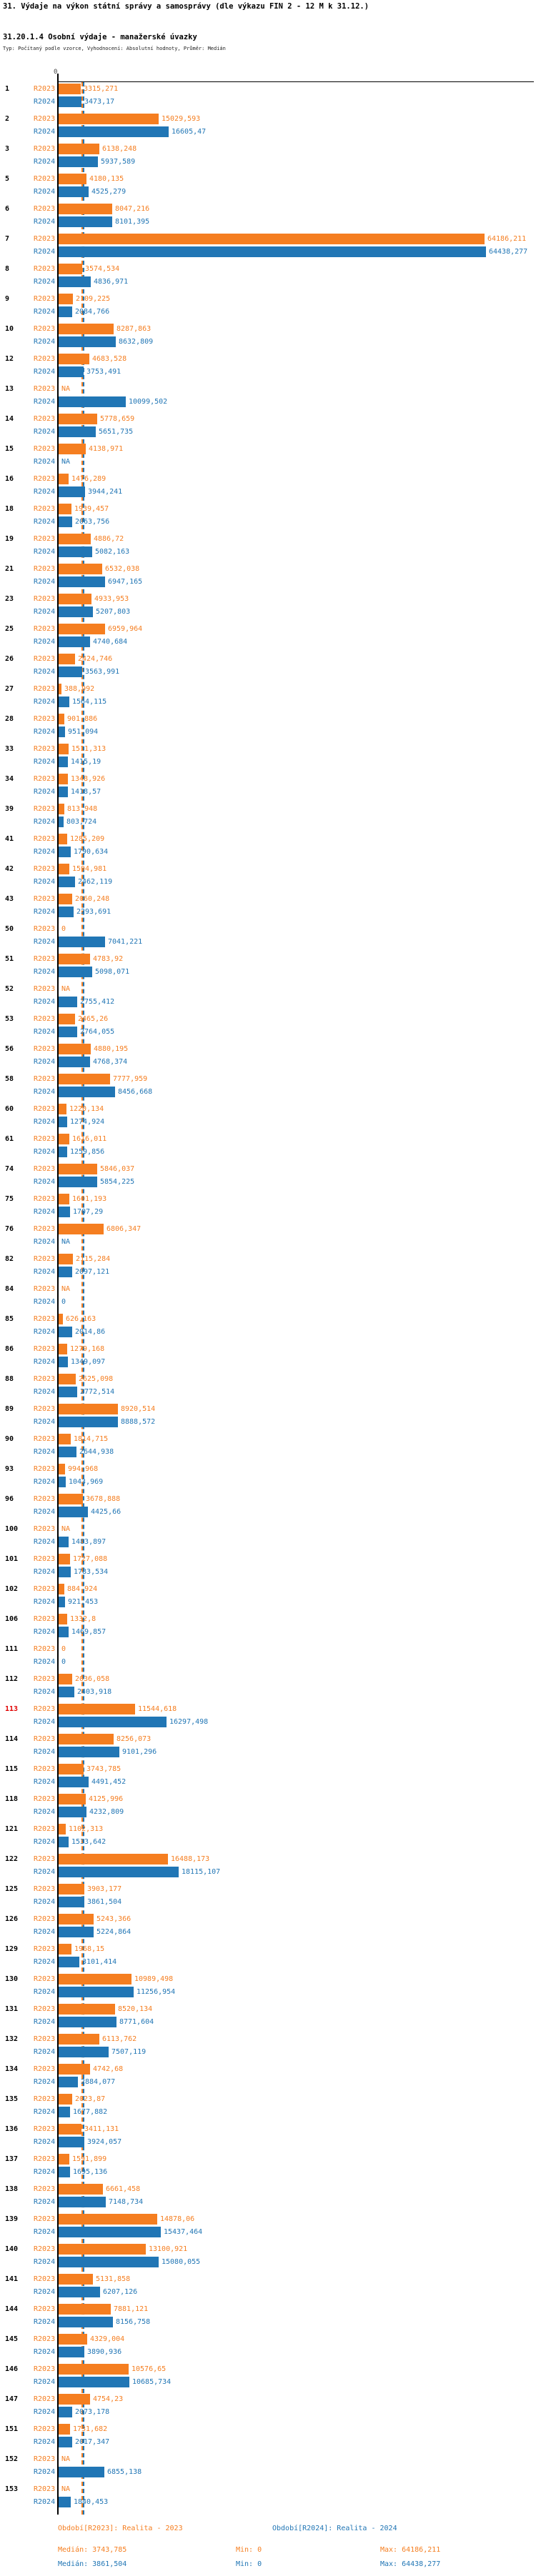 Image resolution: width=536 pixels, height=2576 pixels. I want to click on value-r2024: 1415,19, so click(86, 762).